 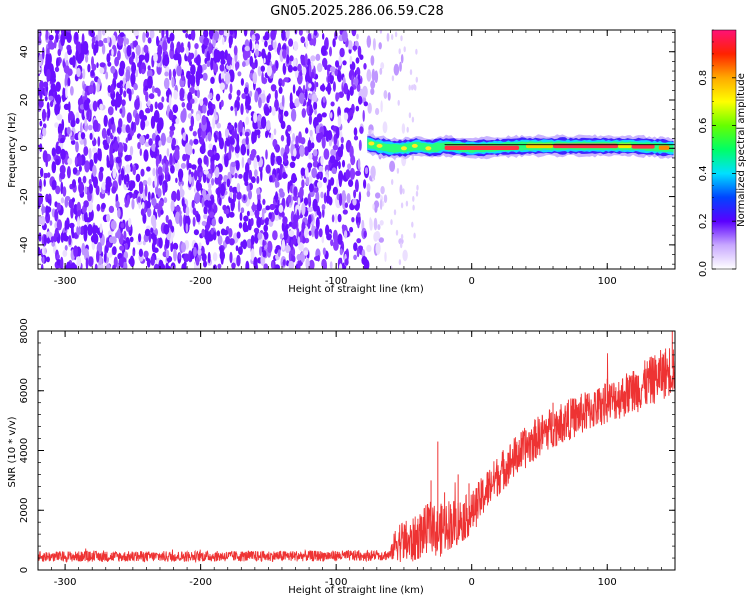 What do you see at coordinates (65, 281) in the screenshot?
I see `spectrogram-x-tick-label: -300` at bounding box center [65, 281].